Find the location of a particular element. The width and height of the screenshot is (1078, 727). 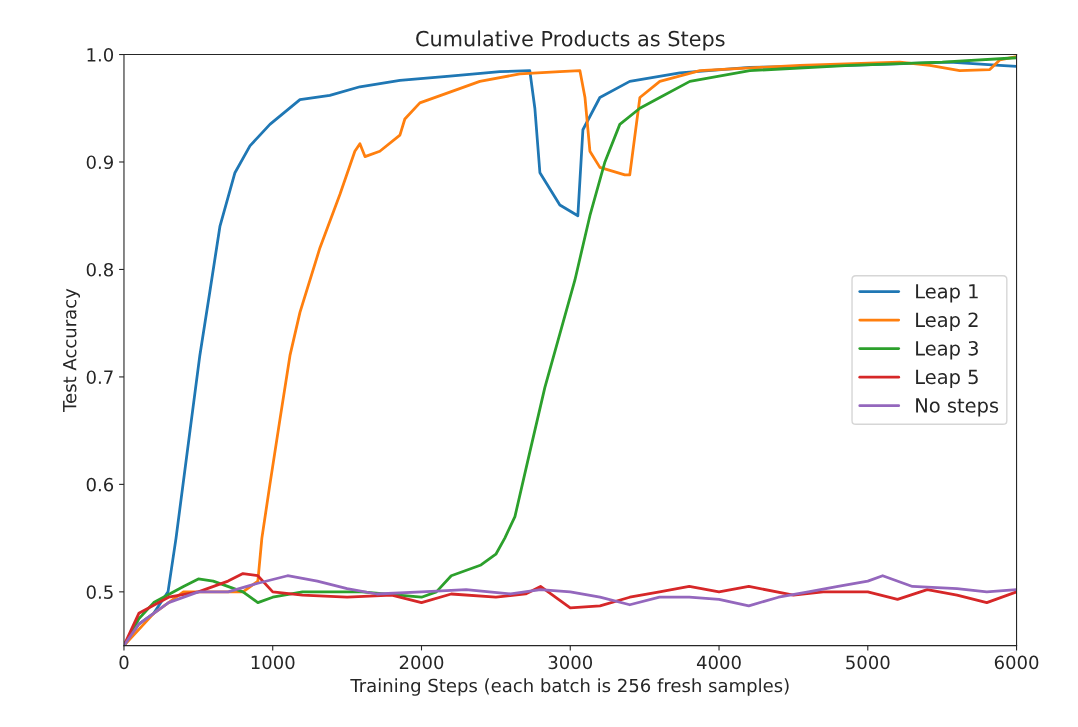

chart-title: Cumulative Products as Steps is located at coordinates (570, 40).